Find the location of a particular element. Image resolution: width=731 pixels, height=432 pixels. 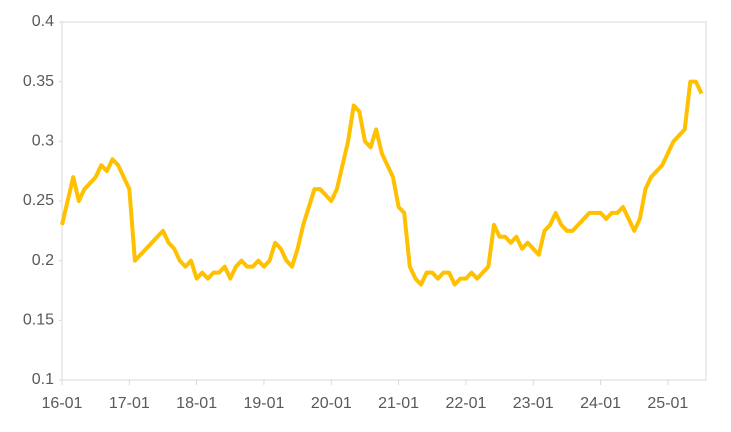

y-tick-label: 0.15 is located at coordinates (38, 320).